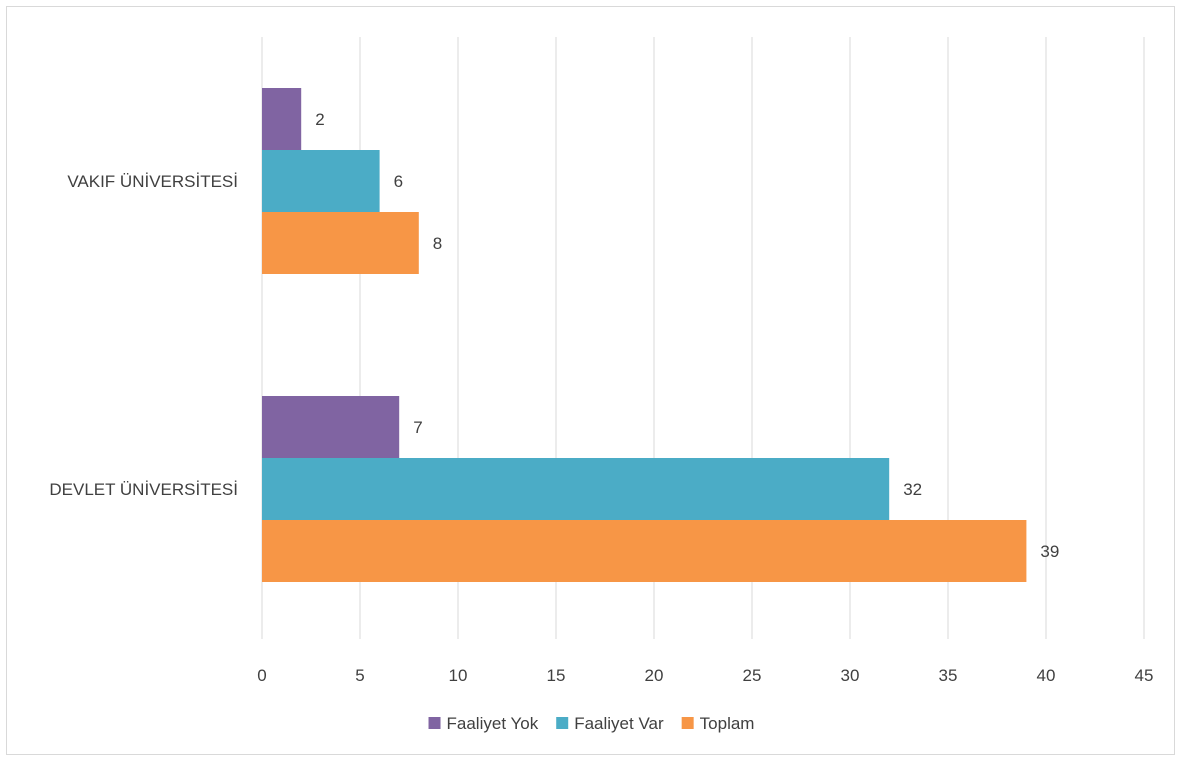 This screenshot has width=1181, height=761. What do you see at coordinates (727, 723) in the screenshot?
I see `legend-label: Toplam` at bounding box center [727, 723].